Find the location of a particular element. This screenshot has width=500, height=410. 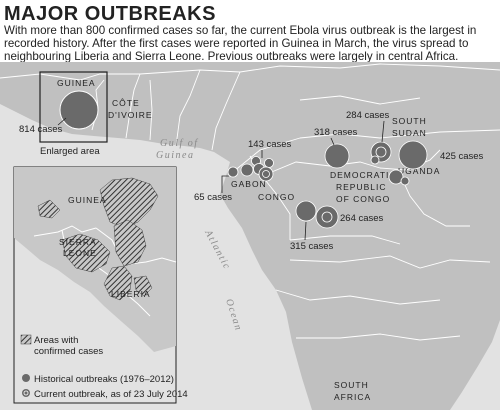

legend-historical-dot is located at coordinates (26, 378).